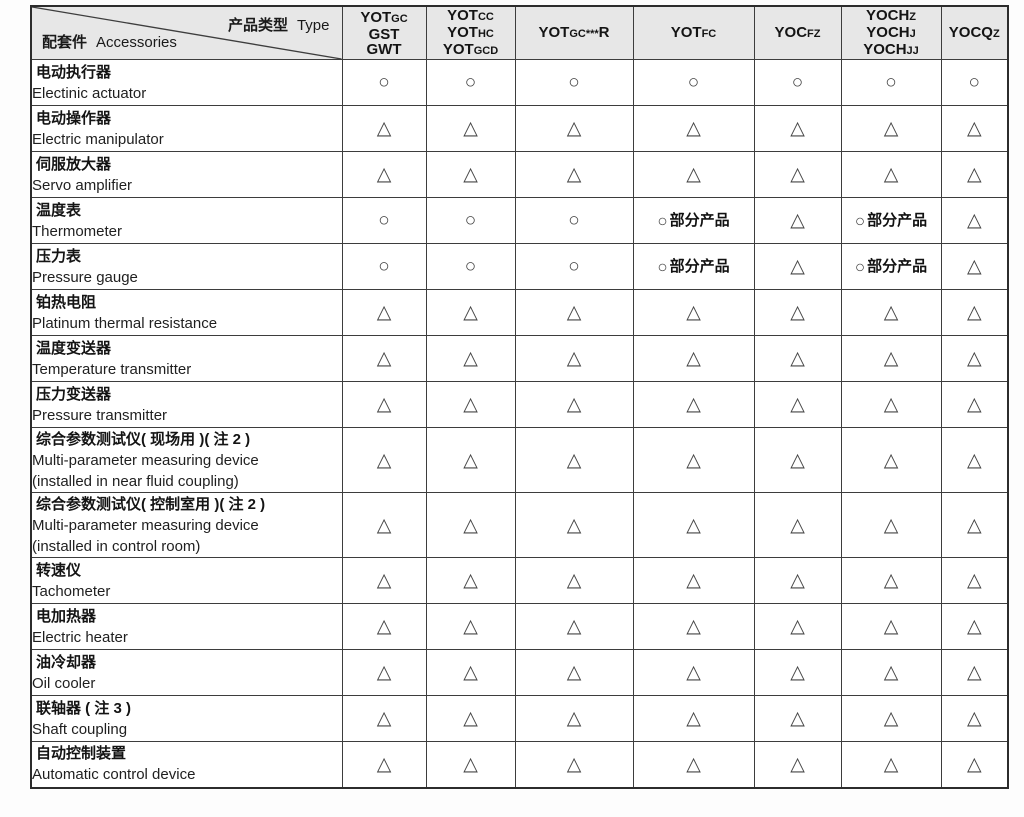 This screenshot has height=817, width=1024. Describe the element at coordinates (74, 118) in the screenshot. I see `accessory-name-zh: 电动操作器` at that location.